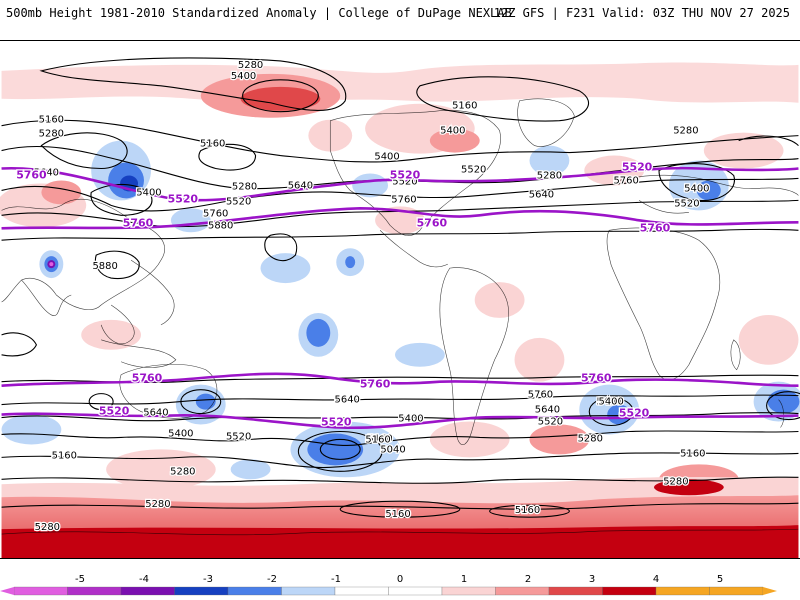 The height and width of the screenshot is (600, 800). Describe the element at coordinates (80, 579) in the screenshot. I see `colorbar-tick-label: -5` at that location.